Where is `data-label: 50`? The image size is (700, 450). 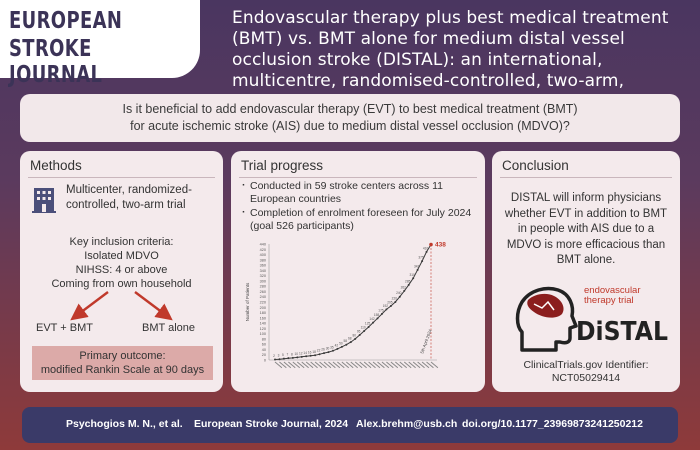 data-label: 50 is located at coordinates (341, 343).